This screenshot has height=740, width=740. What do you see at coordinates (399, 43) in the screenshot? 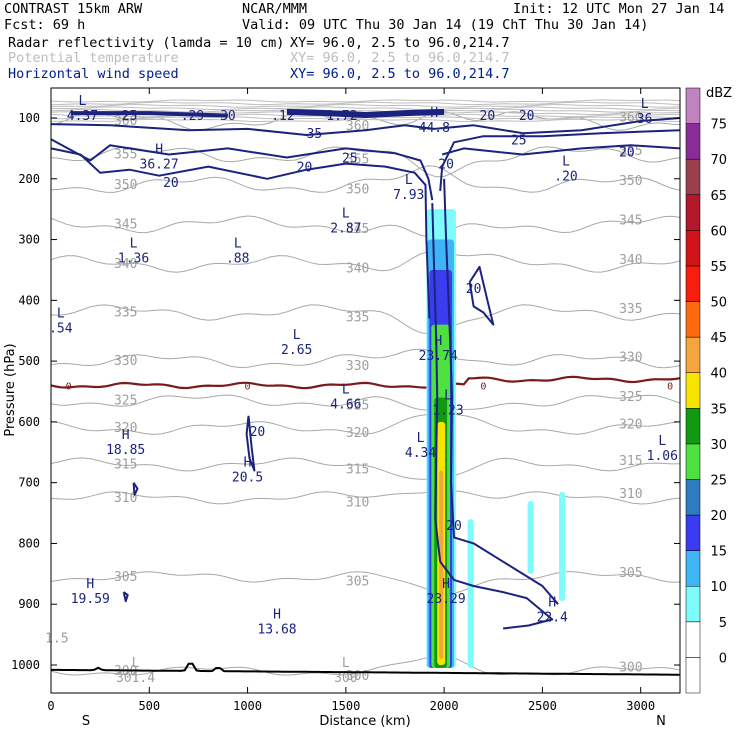
I see `field-xy-reflectivity: XY= 96.0, 2.5 to 96.0,214.7` at bounding box center [399, 43].